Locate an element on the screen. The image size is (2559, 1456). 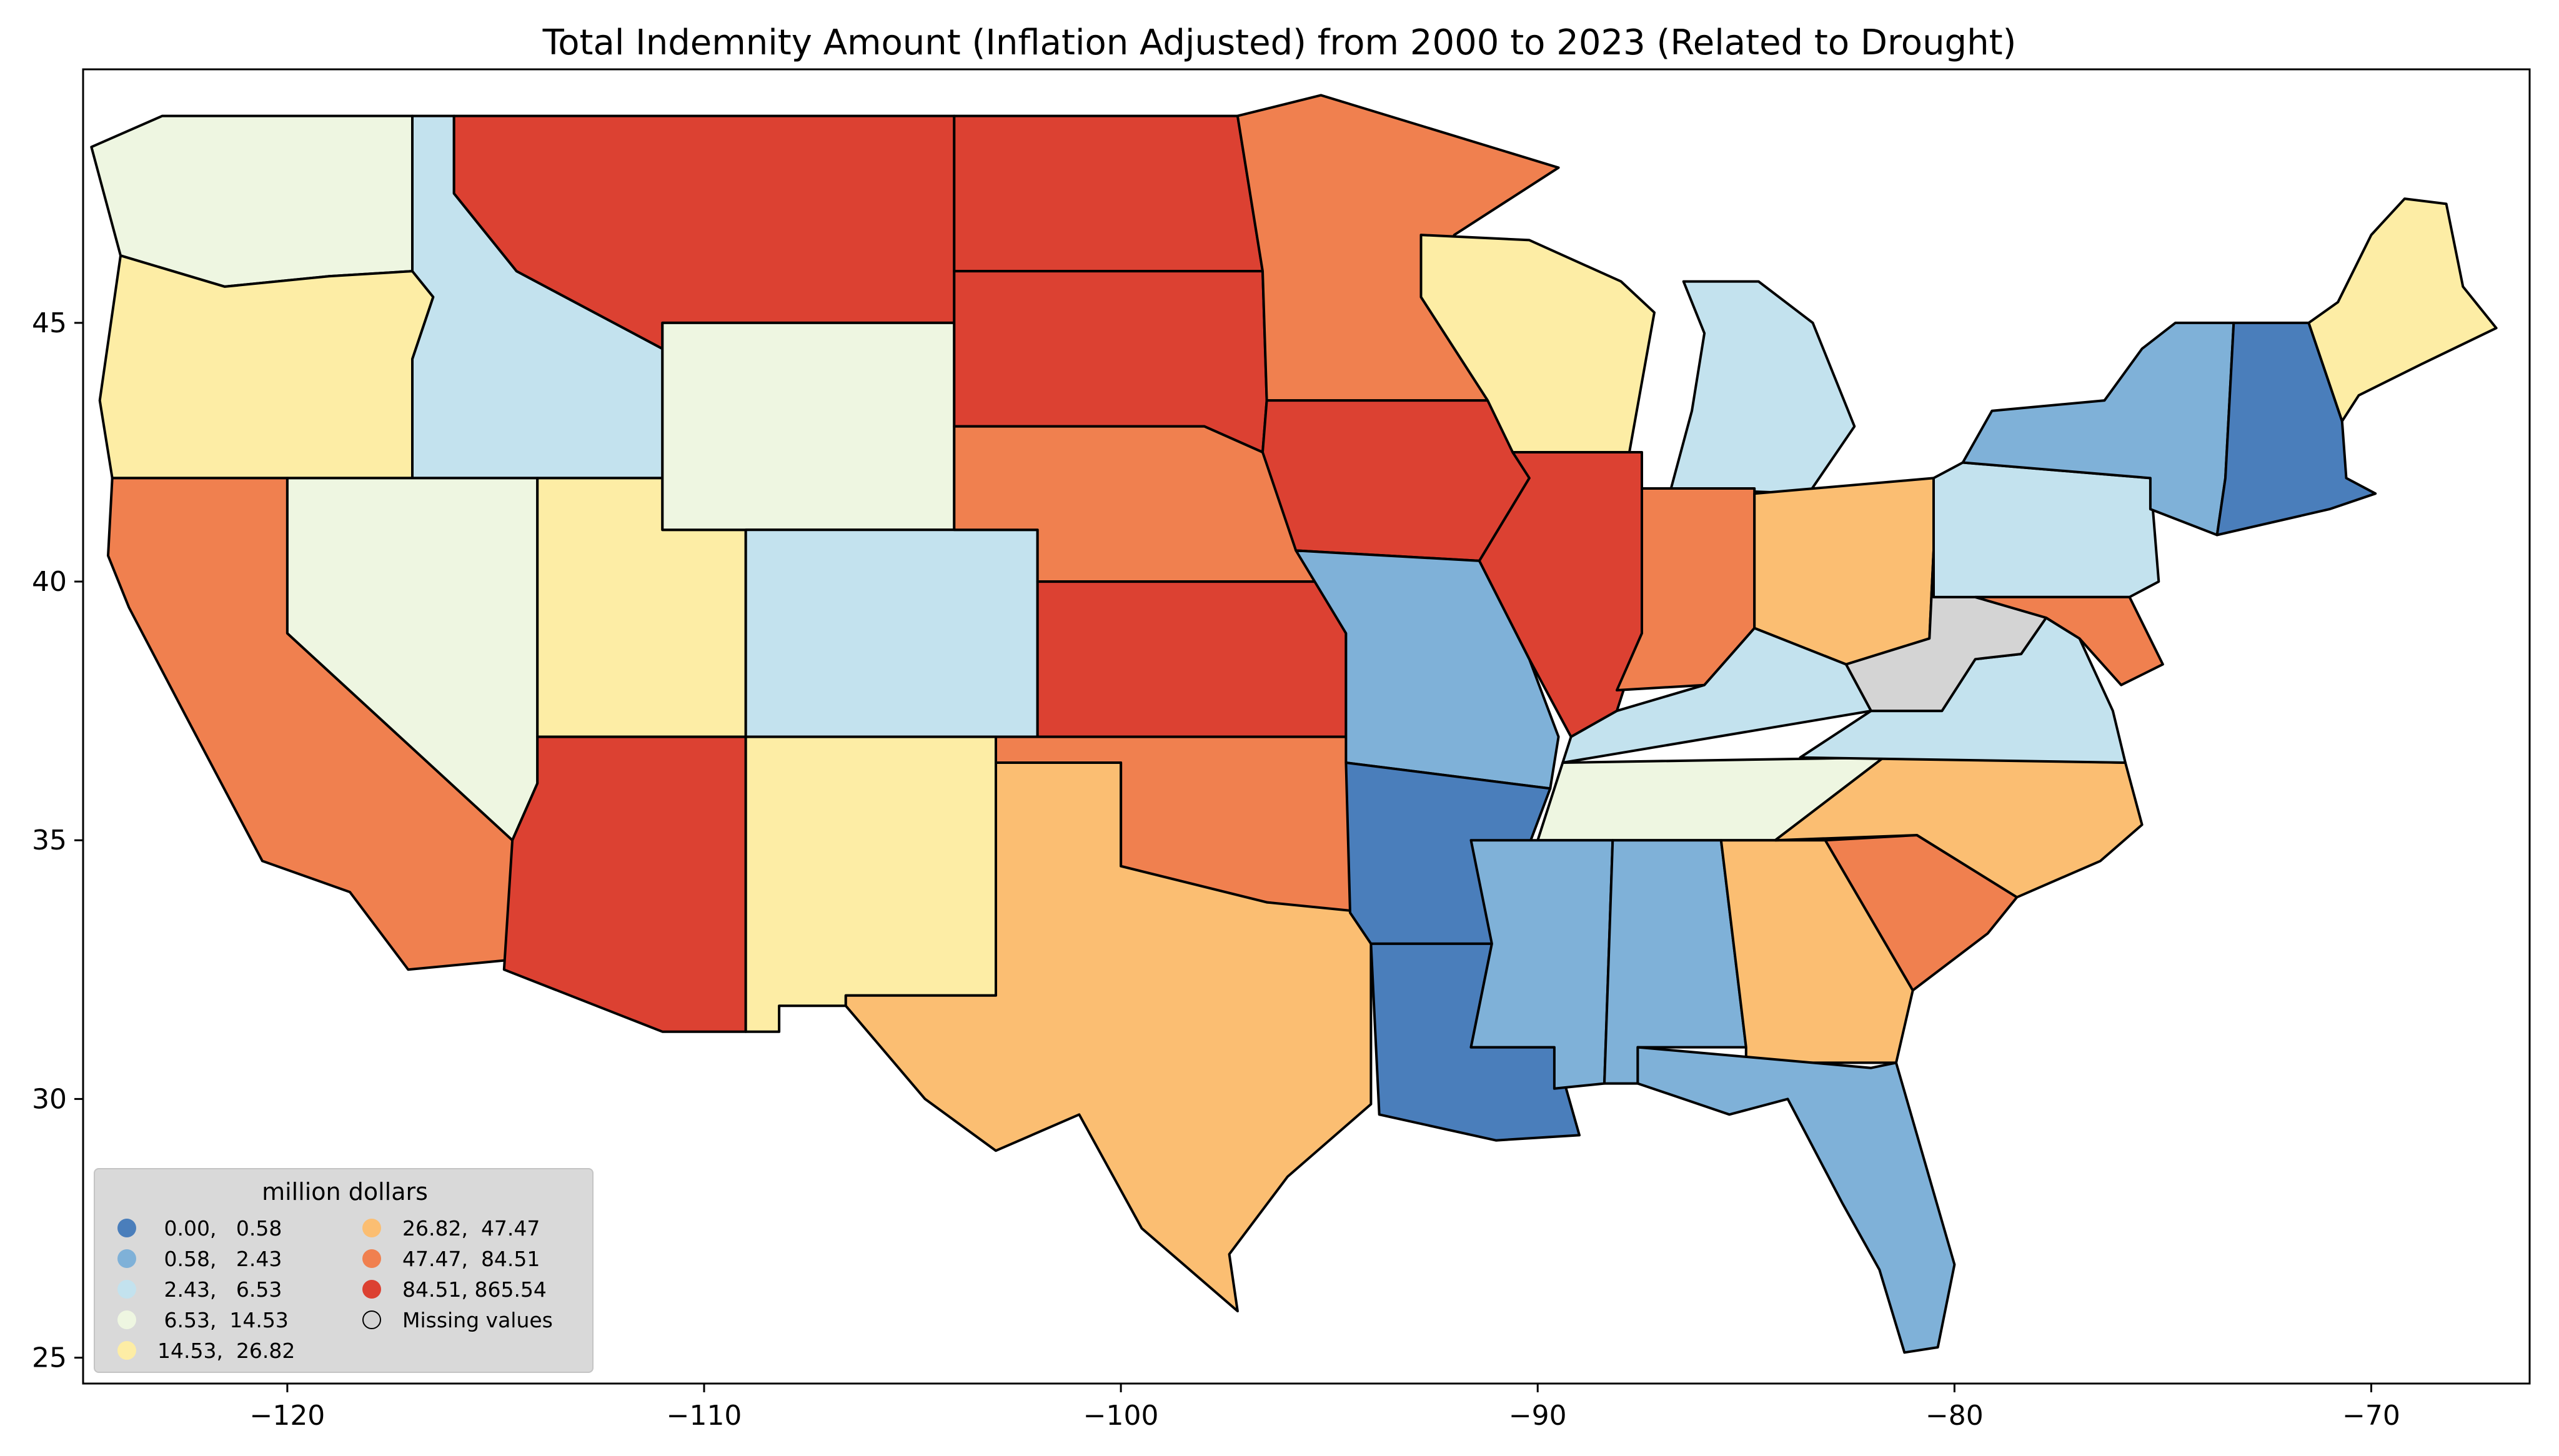
legend-entry: 0.00, 0.58 is located at coordinates (200, 1228).